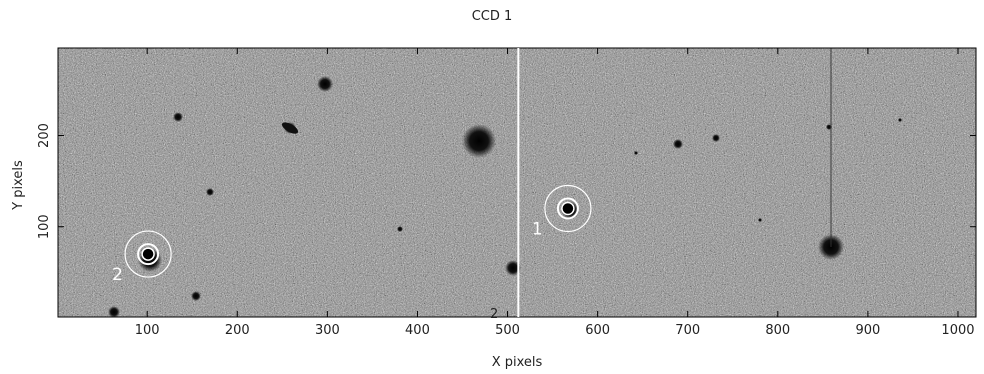 This screenshot has width=984, height=374. Describe the element at coordinates (537, 229) in the screenshot. I see `target-label: 1` at that location.